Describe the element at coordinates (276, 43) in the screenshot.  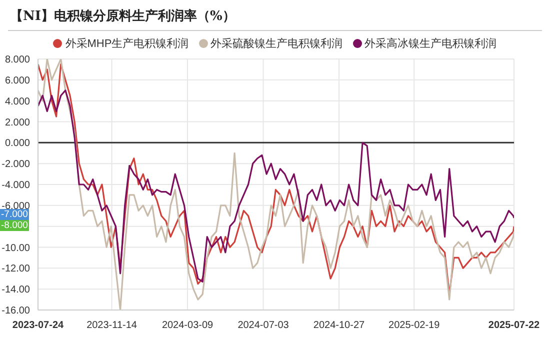
I see `legend-label: 外采硫酸镍生产电积镍利润` at that location.